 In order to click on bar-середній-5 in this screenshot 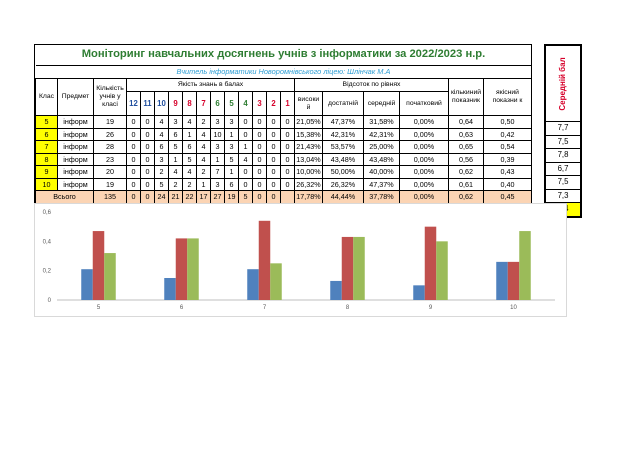, I will do `click(110, 276)`.